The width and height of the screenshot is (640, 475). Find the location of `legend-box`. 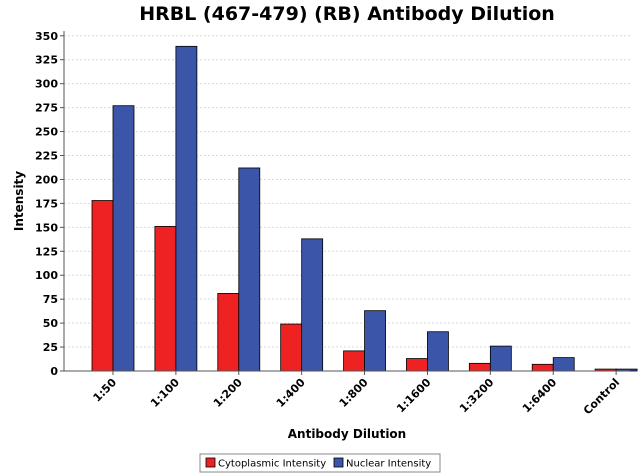

legend-box is located at coordinates (320, 463).